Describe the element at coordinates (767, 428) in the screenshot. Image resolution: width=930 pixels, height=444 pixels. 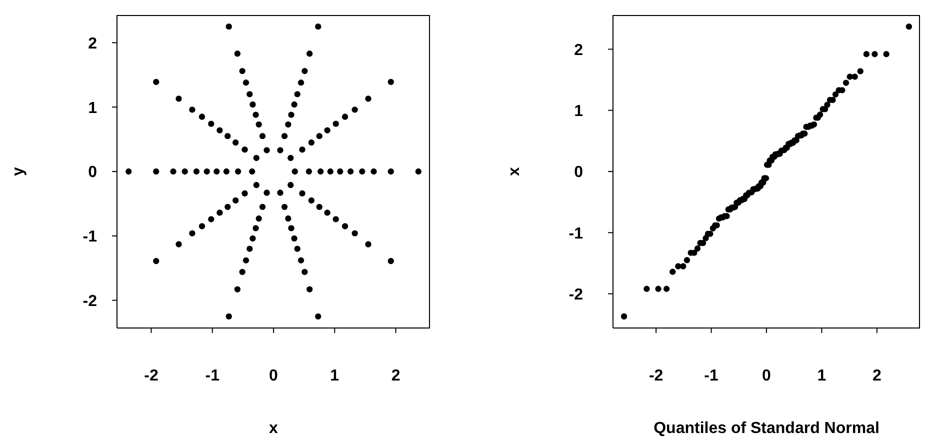
I see `x-axis-title: Quantiles of Standard Normal` at that location.